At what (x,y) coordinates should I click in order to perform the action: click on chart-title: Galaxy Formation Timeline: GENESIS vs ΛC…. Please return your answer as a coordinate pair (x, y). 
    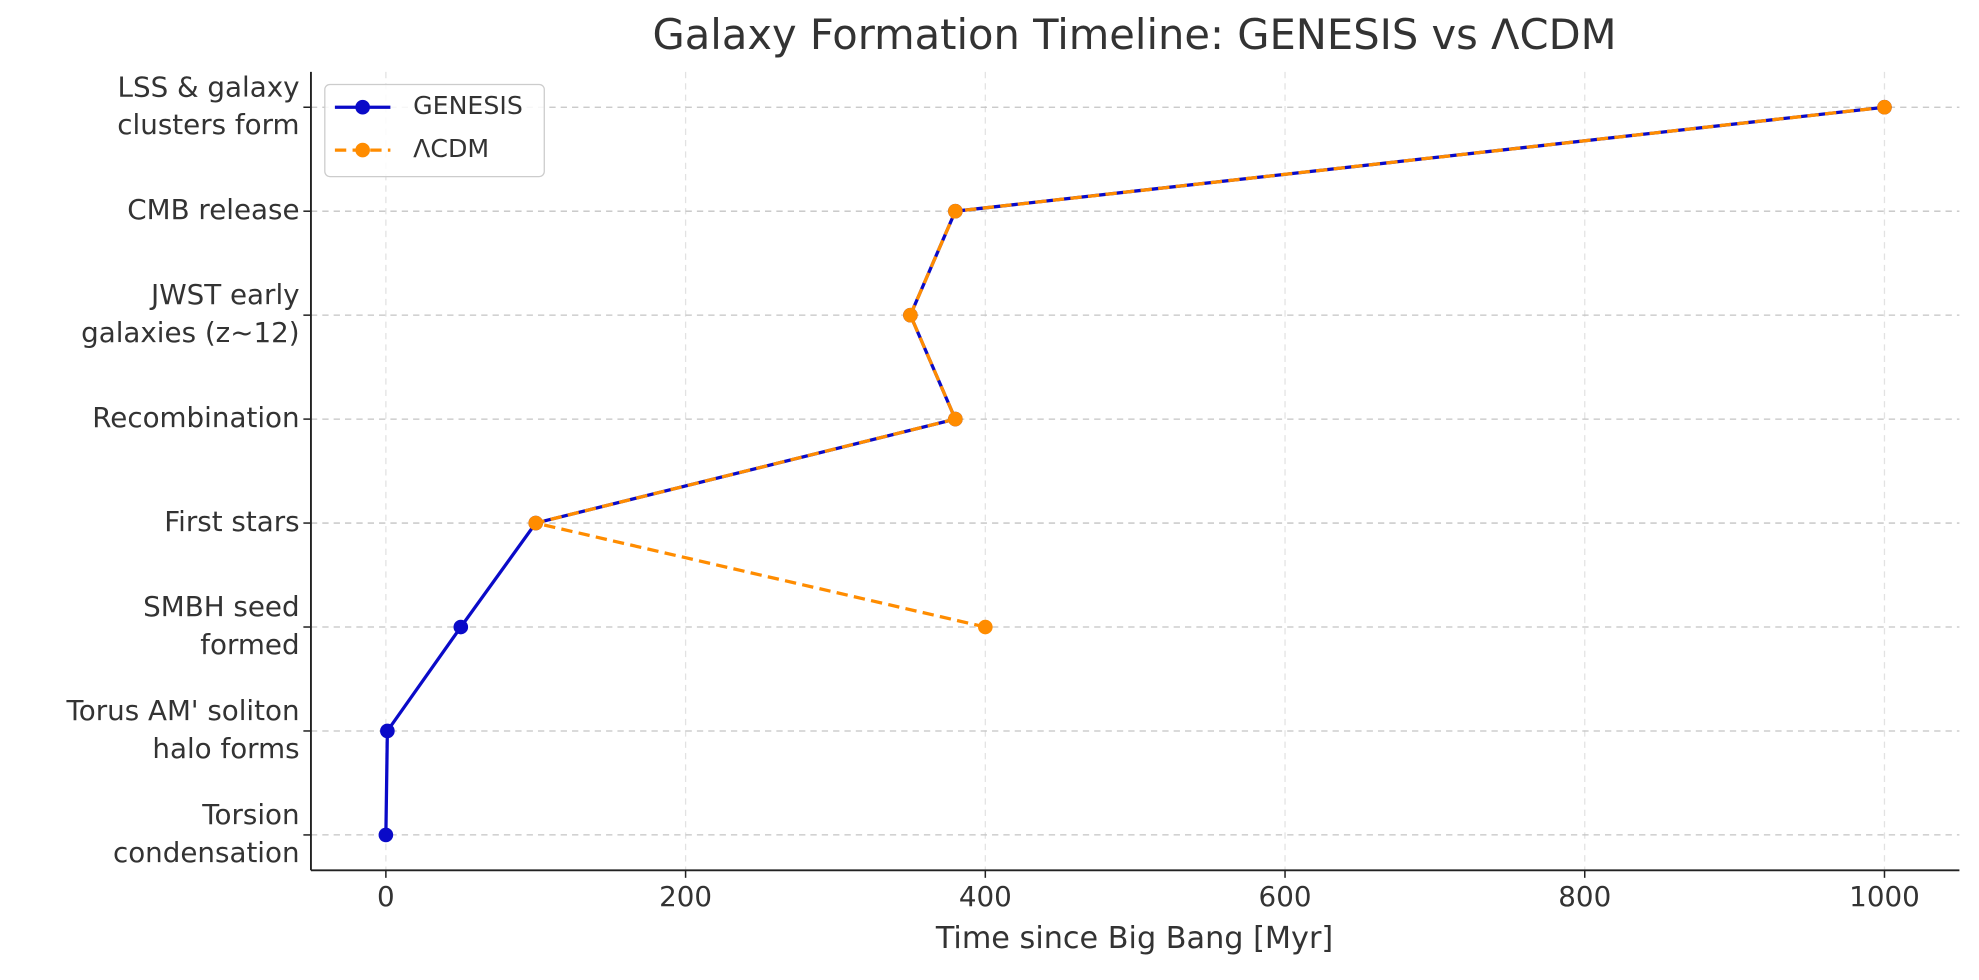
    Looking at the image, I should click on (1135, 34).